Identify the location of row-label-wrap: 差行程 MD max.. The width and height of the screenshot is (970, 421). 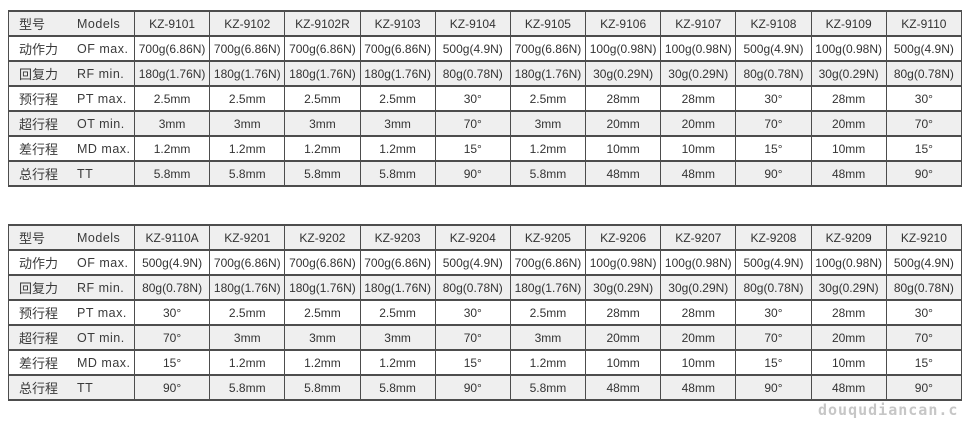
(72, 148).